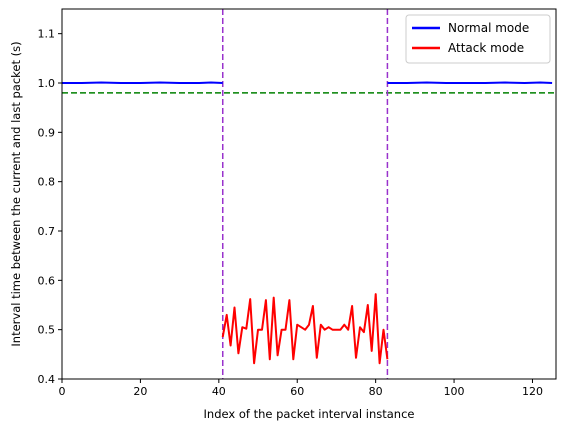 Image resolution: width=567 pixels, height=432 pixels. Describe the element at coordinates (62, 391) in the screenshot. I see `x-tick-label: 0` at that location.